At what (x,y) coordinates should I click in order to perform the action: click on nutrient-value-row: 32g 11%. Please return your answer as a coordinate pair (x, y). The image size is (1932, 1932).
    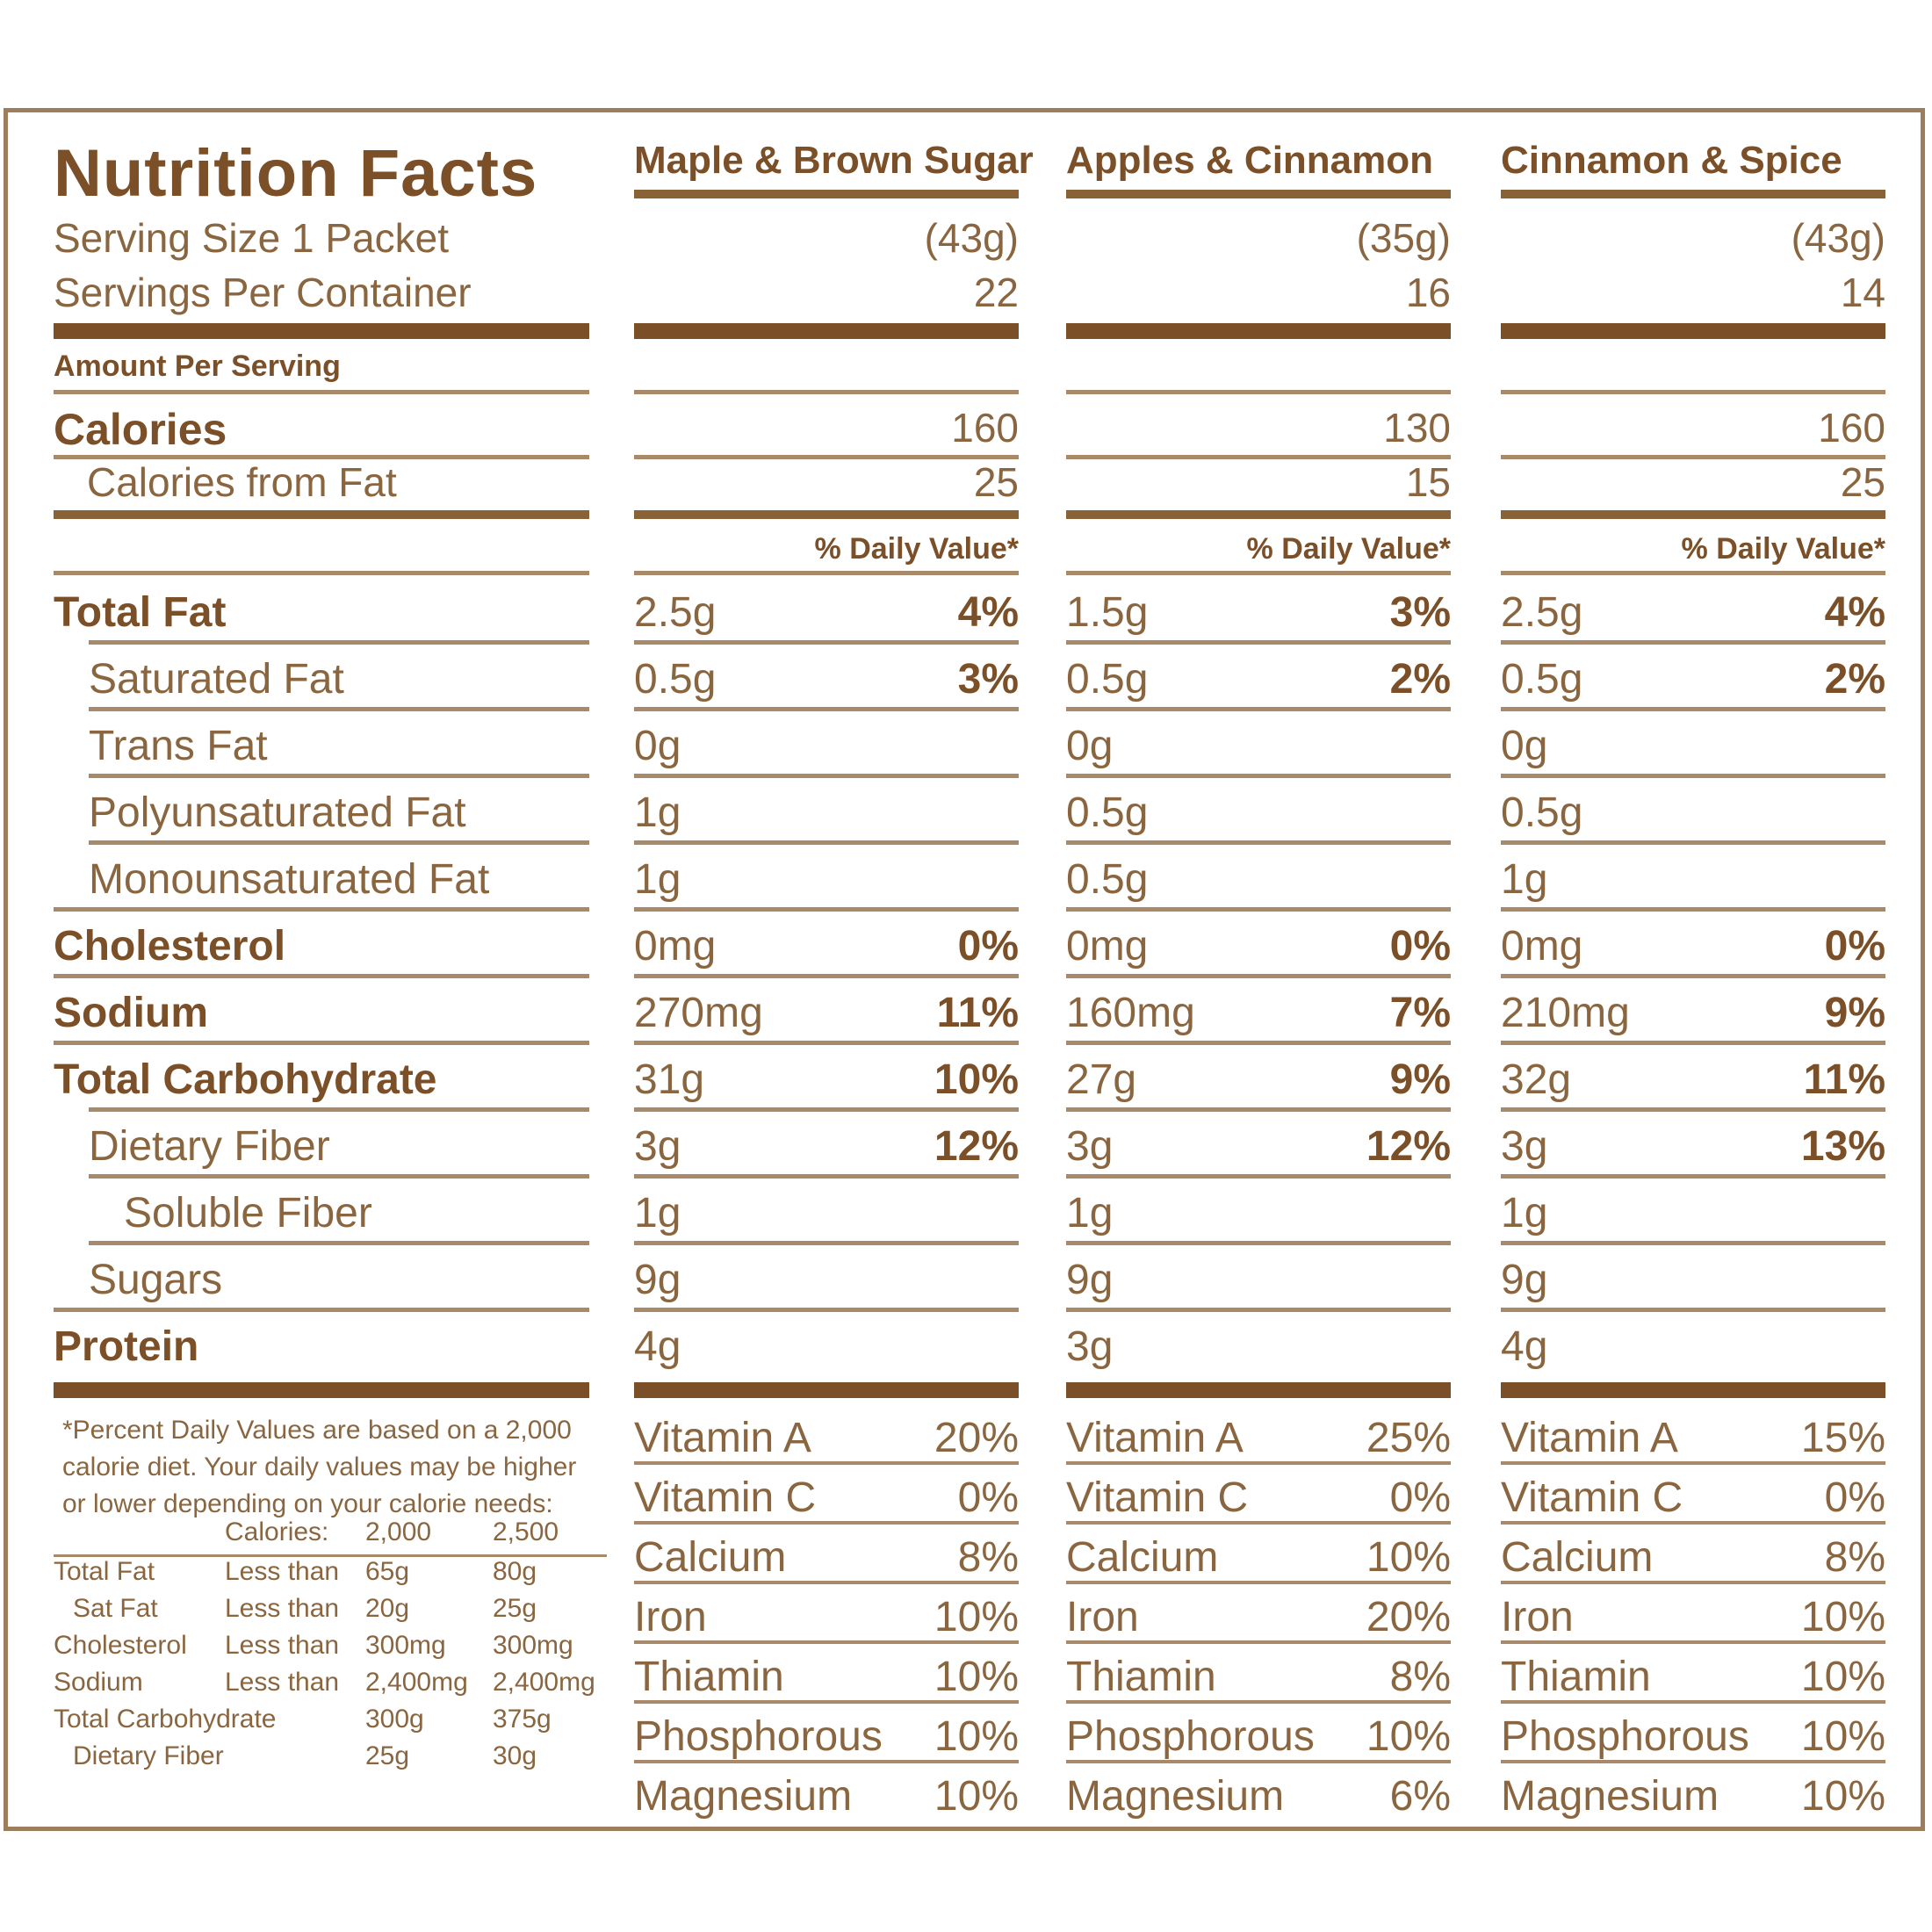
    Looking at the image, I should click on (1693, 1078).